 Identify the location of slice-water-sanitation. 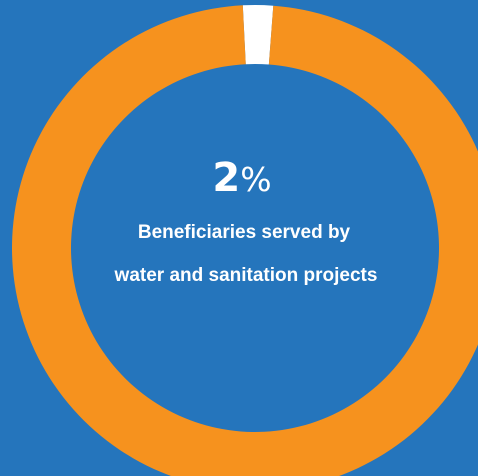
(258, 34).